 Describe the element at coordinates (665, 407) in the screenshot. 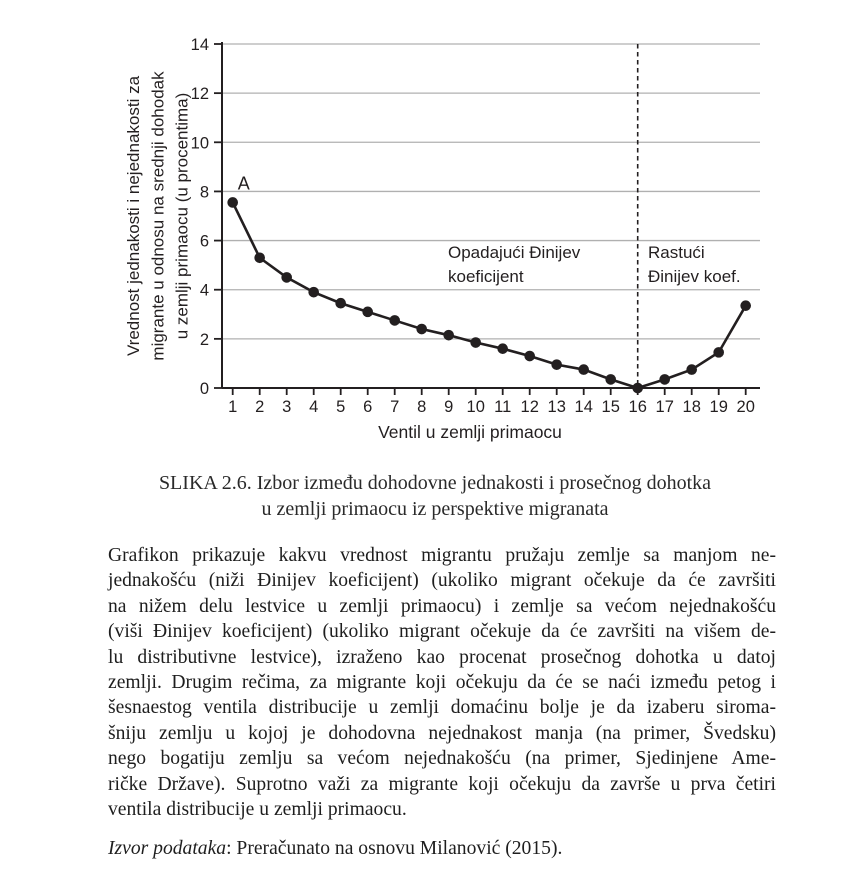

I see `x-tick-label: 17` at that location.